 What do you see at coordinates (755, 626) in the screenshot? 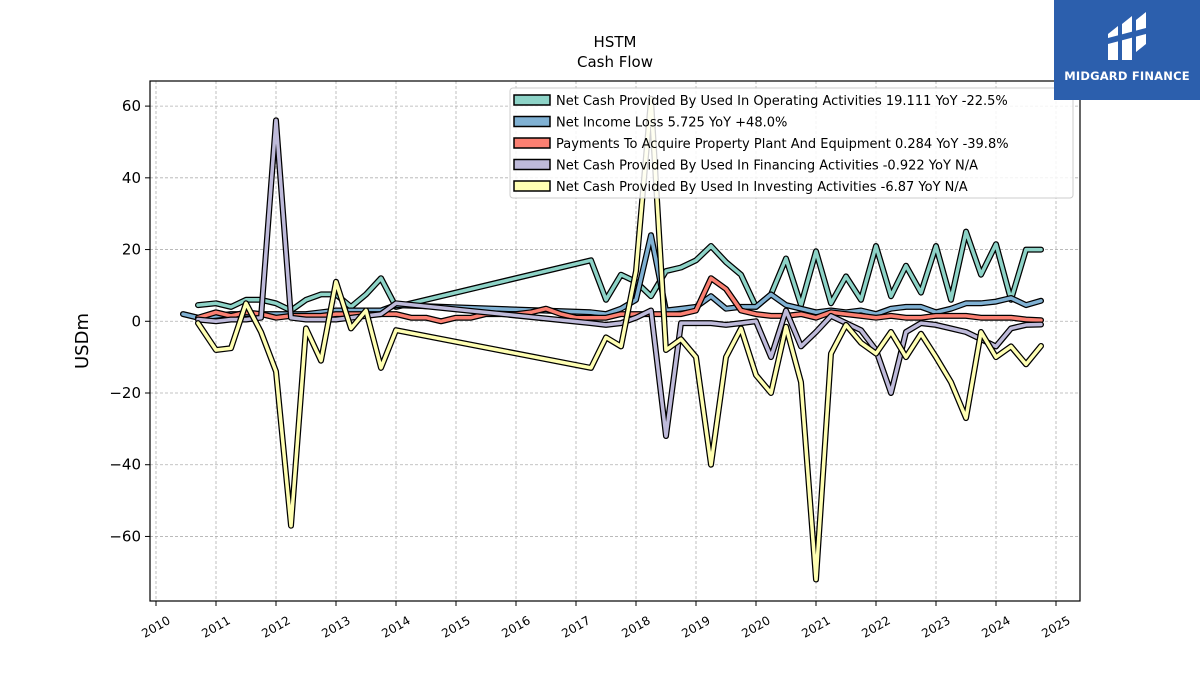
I see `x-tick-label: 2020` at bounding box center [755, 626].